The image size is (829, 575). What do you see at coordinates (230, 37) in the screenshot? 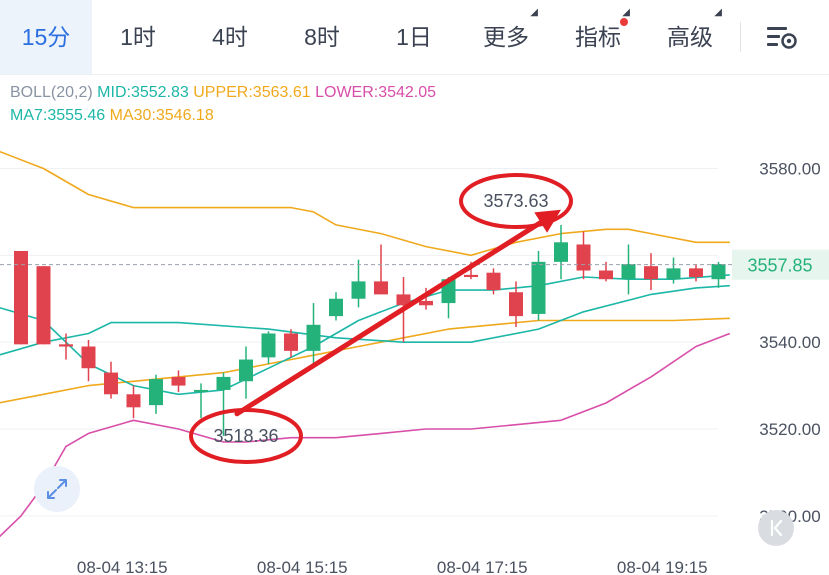
I see `tab-4h: 4时` at bounding box center [230, 37].